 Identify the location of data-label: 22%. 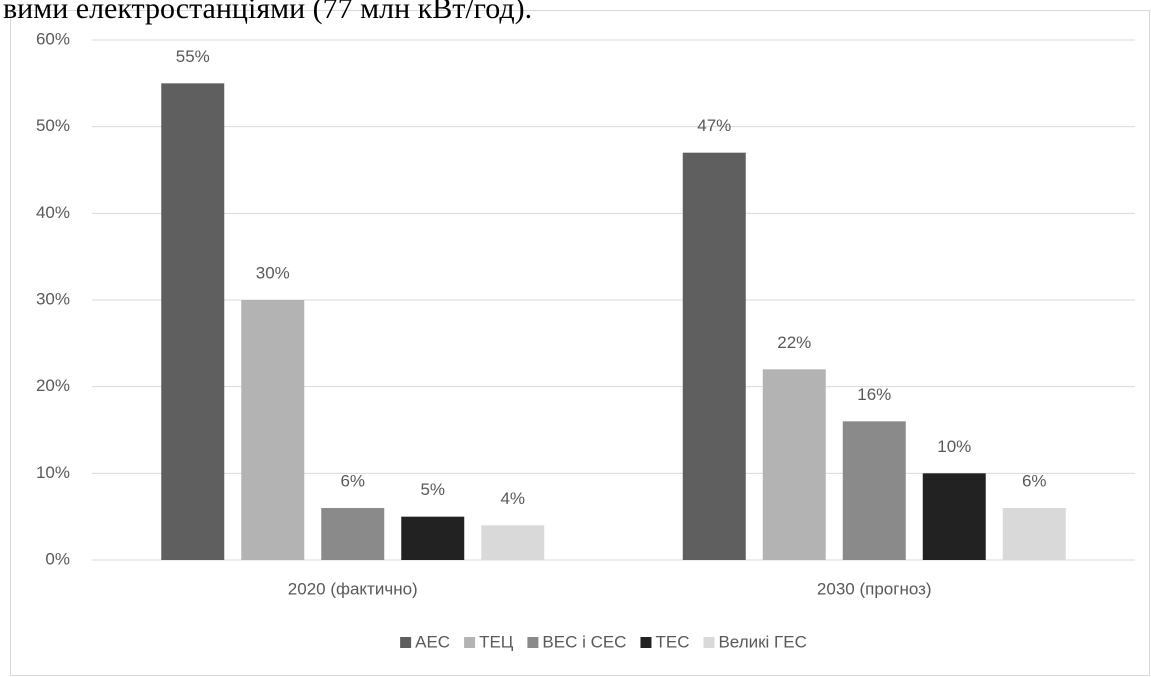
(794, 342).